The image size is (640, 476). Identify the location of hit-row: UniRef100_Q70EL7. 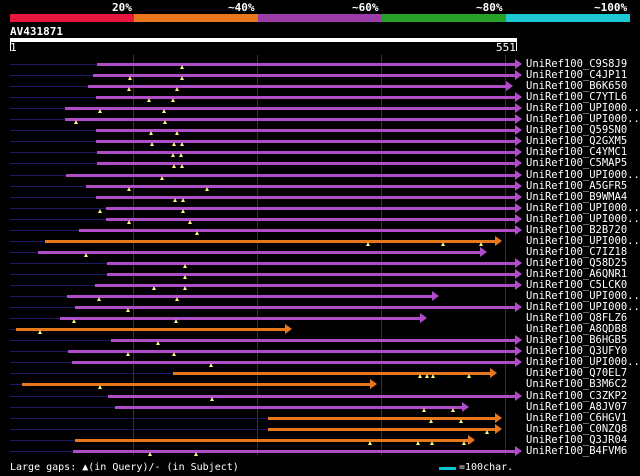
(320, 373).